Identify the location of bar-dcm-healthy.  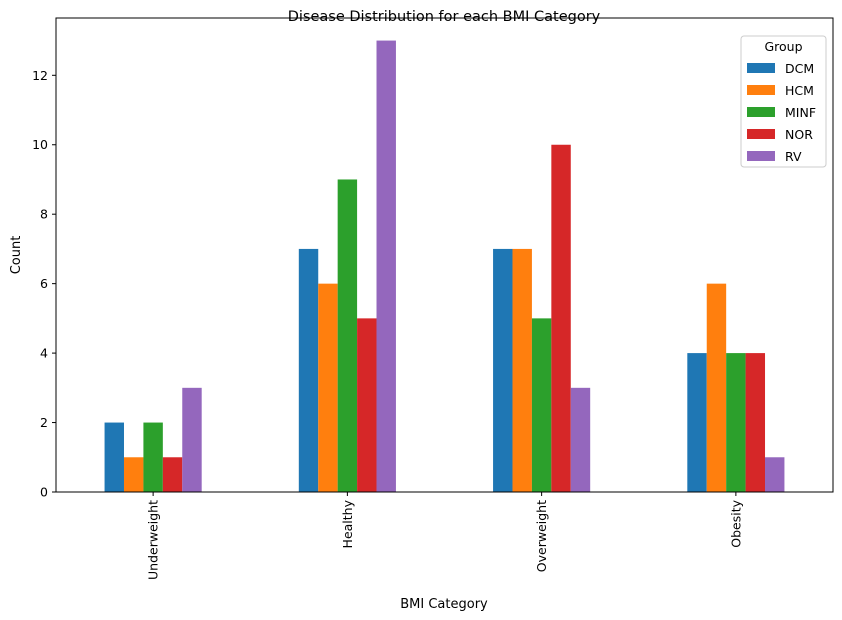
(308, 370).